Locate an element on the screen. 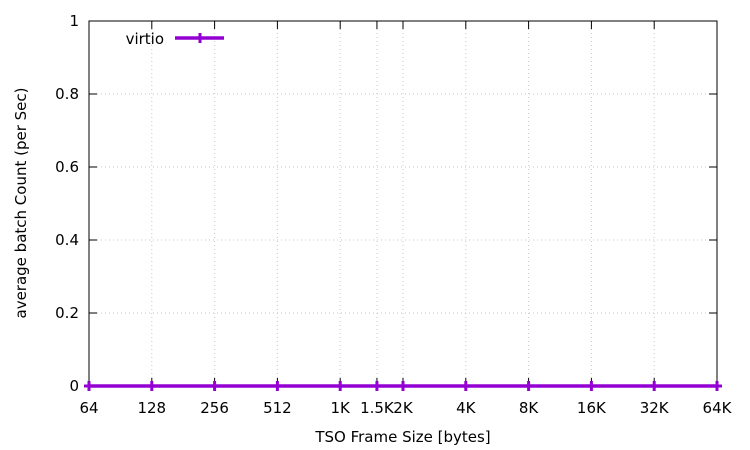 The width and height of the screenshot is (750, 450). legend-sample is located at coordinates (199, 38).